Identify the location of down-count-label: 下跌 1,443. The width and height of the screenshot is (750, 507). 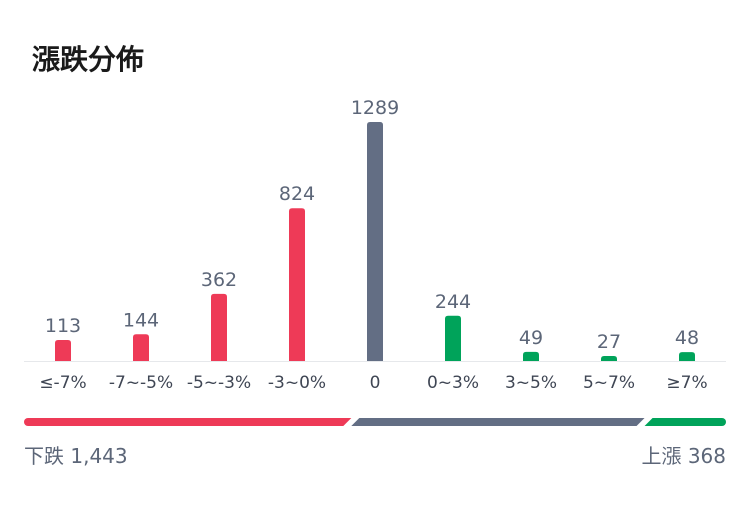
(76, 456).